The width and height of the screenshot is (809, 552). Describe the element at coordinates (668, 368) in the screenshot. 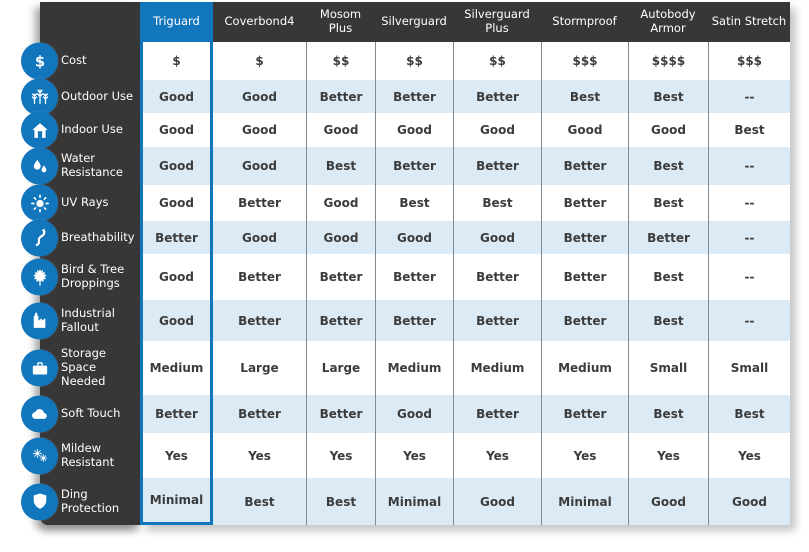

I see `cell-storage-space-needed-autobody-armor: Small` at that location.